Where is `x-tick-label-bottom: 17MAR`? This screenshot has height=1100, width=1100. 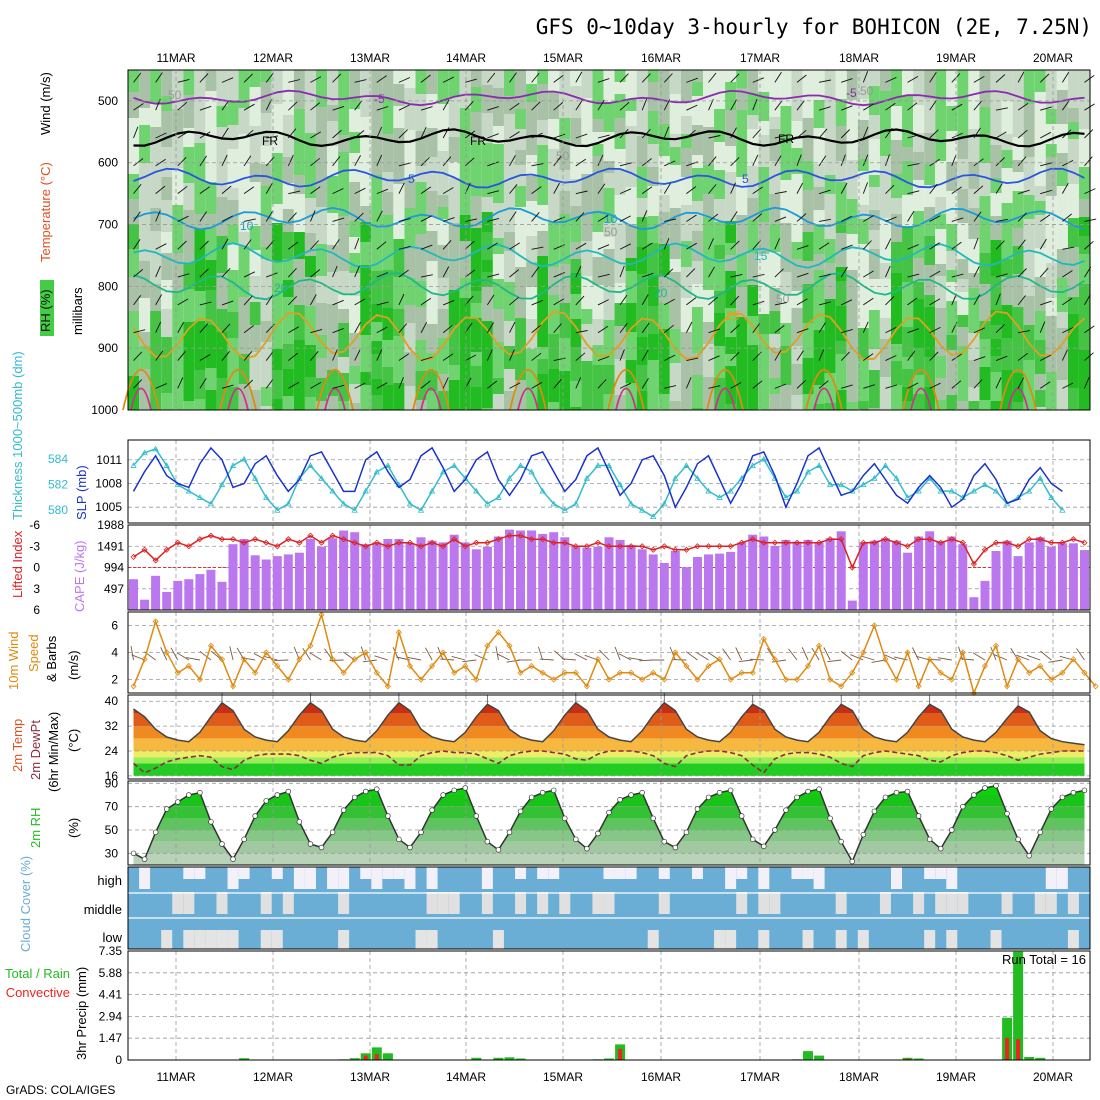
x-tick-label-bottom: 17MAR is located at coordinates (760, 1077).